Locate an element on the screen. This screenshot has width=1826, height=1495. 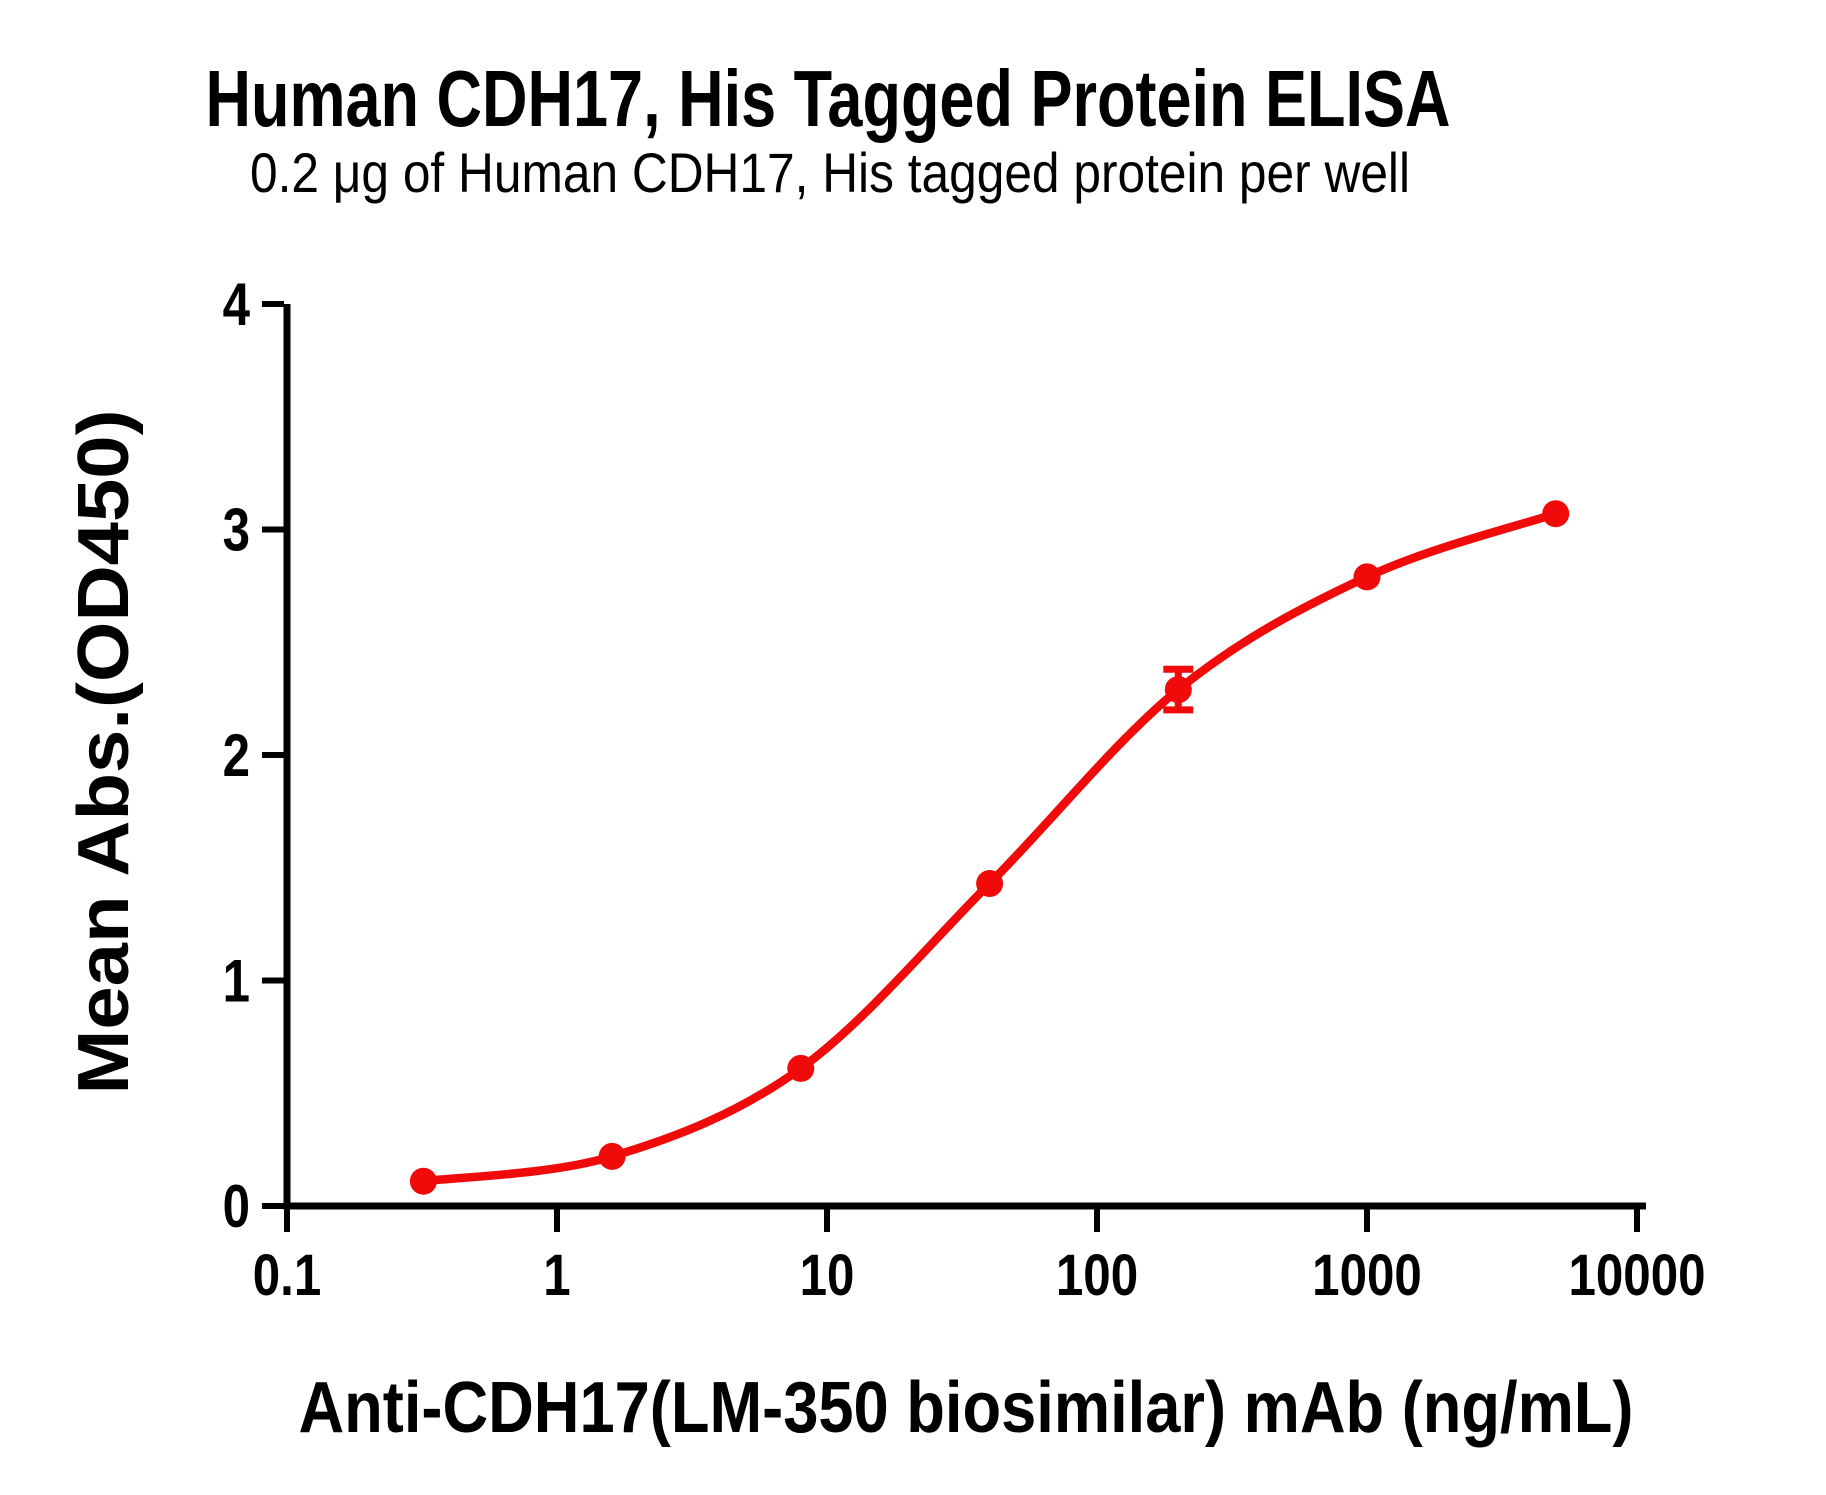
x-tick-label: 1000 is located at coordinates (1367, 1275).